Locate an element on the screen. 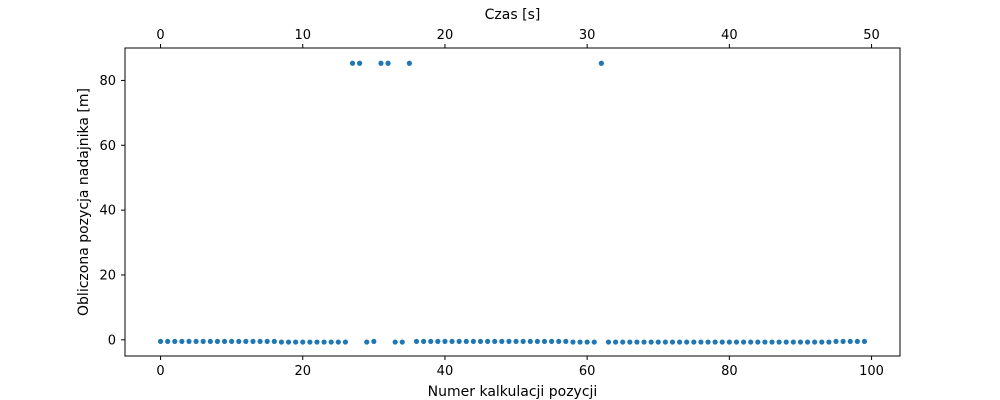  x-tick-label: 40 is located at coordinates (445, 371).